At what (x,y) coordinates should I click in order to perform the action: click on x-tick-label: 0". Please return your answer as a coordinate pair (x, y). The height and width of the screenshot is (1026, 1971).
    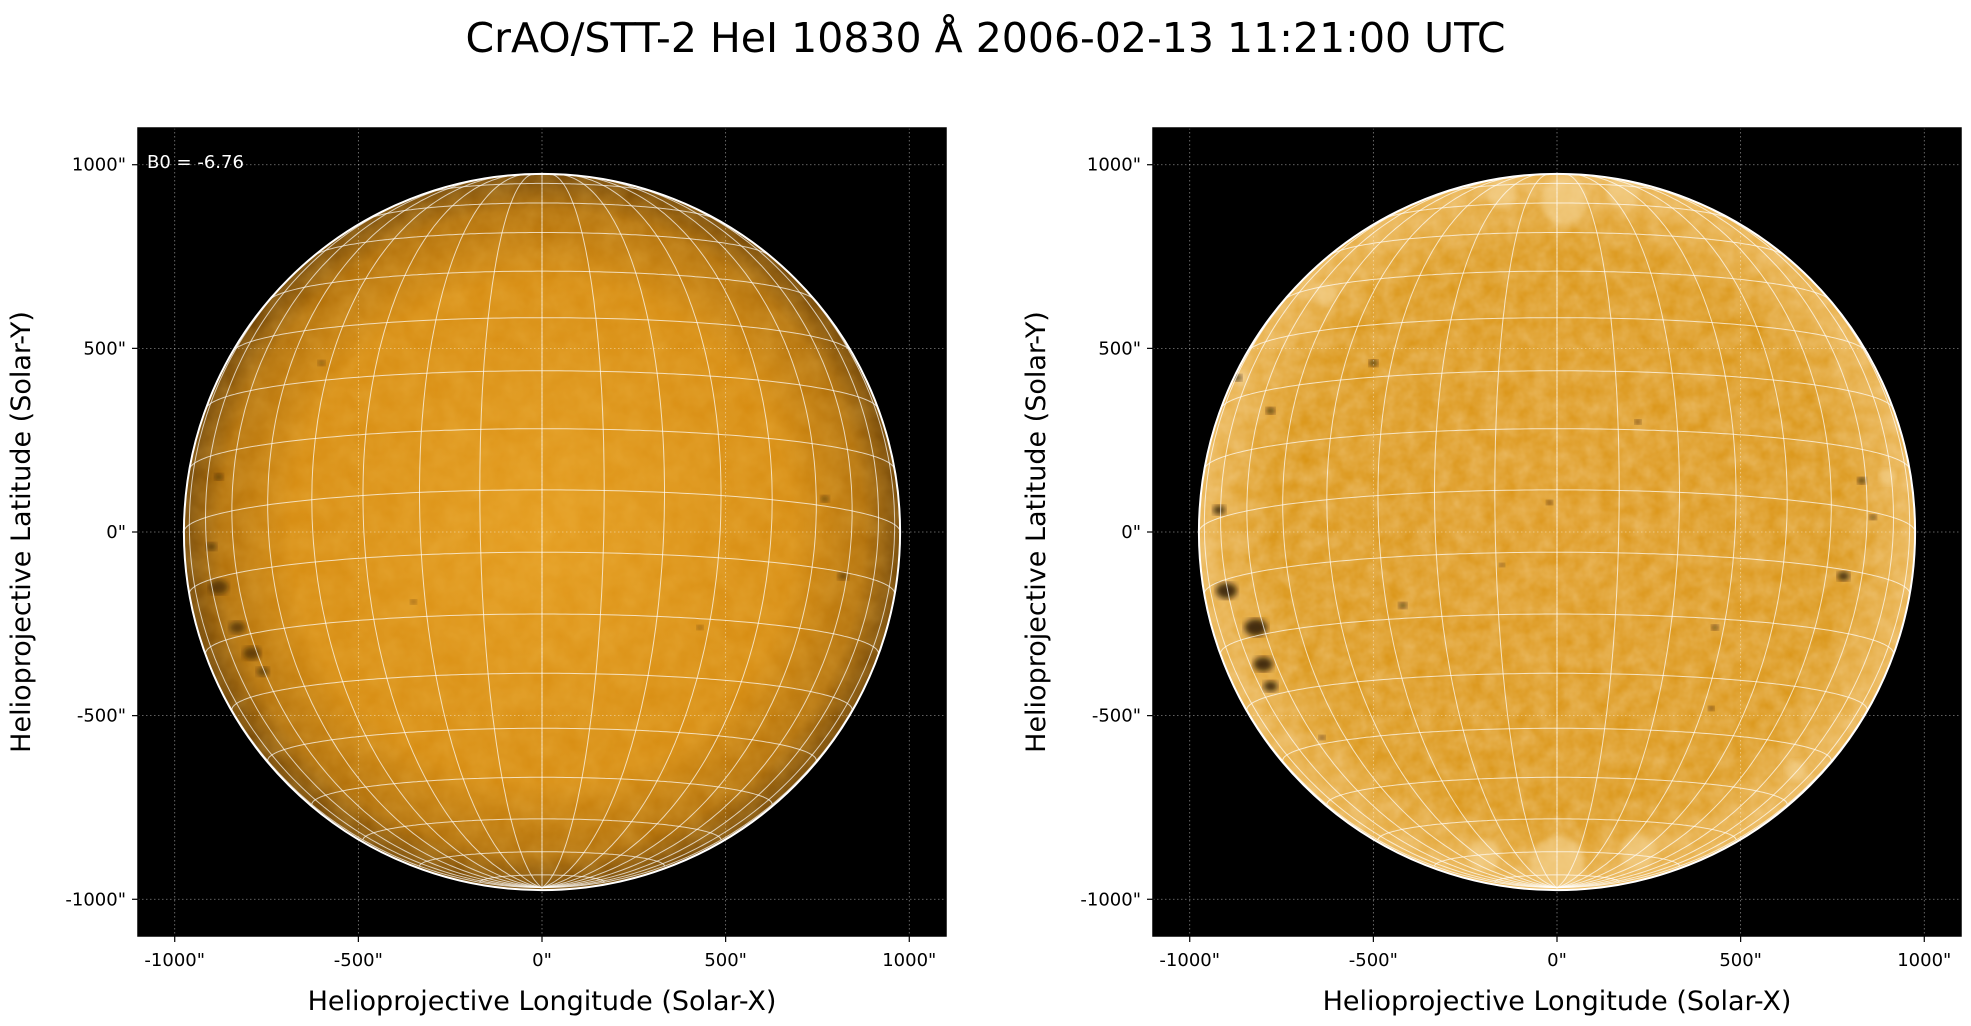
    Looking at the image, I should click on (1557, 960).